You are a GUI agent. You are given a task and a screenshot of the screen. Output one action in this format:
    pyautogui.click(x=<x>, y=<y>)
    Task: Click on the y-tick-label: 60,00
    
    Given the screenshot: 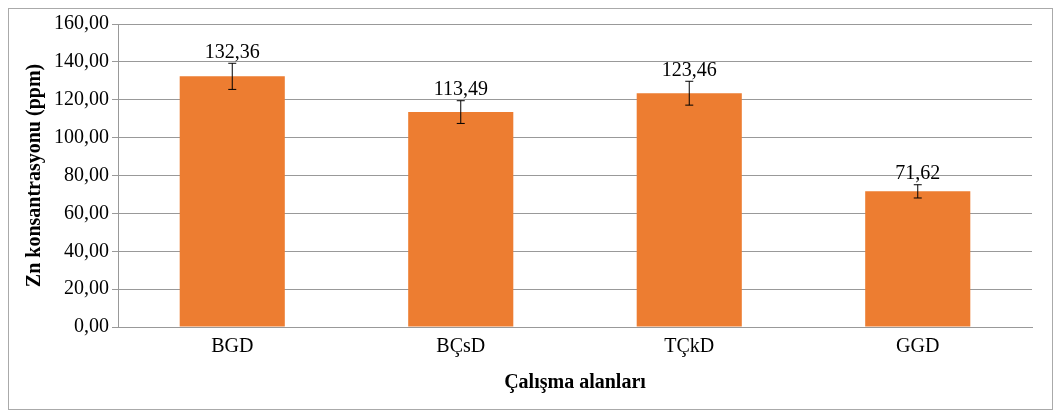 What is the action you would take?
    pyautogui.click(x=86, y=211)
    